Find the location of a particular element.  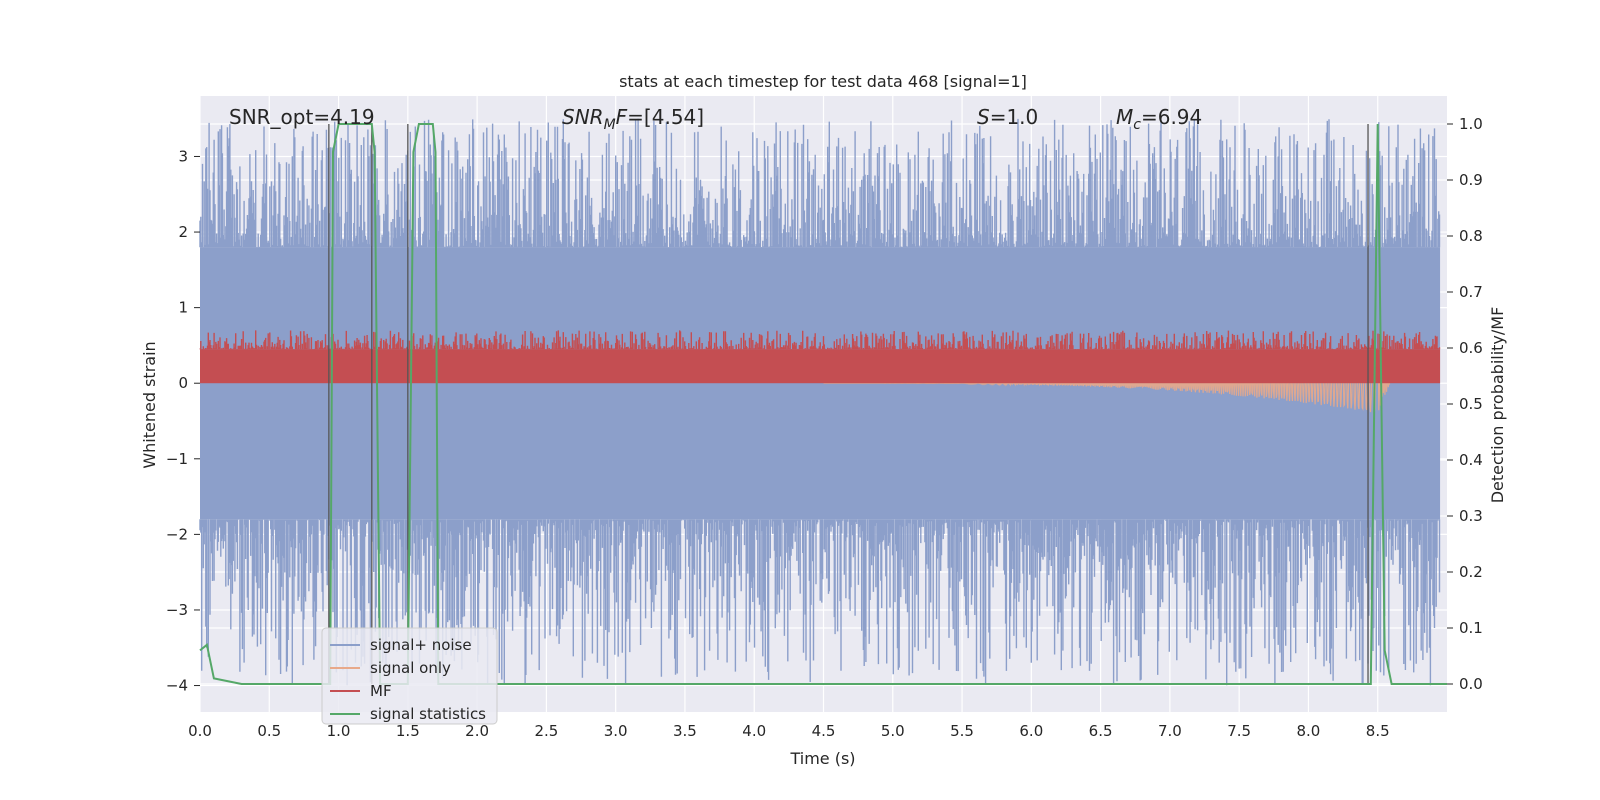

signal-noise-line-upper is located at coordinates (820, 183).